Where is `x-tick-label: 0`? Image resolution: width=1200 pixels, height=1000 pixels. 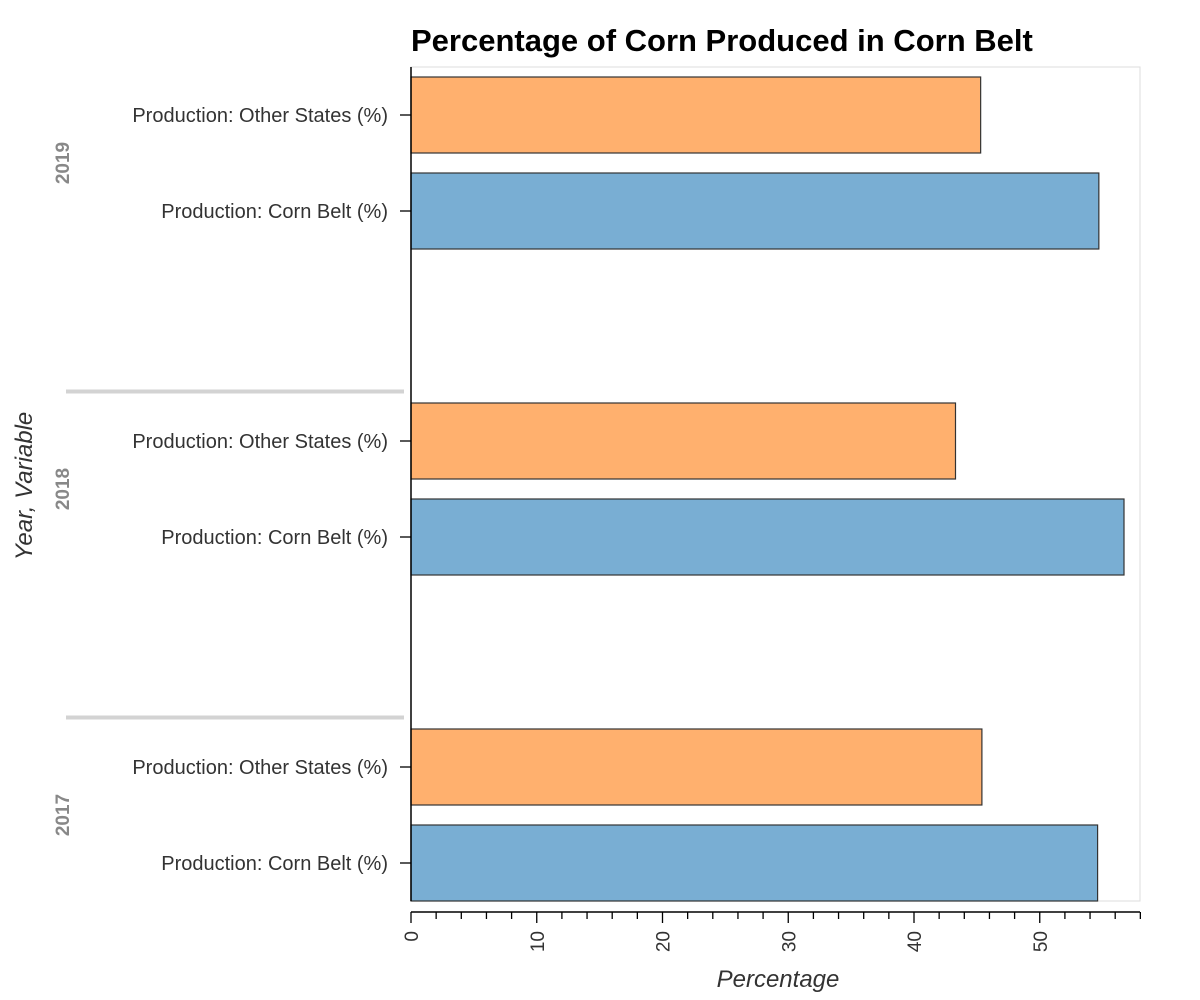
x-tick-label: 0 is located at coordinates (412, 936).